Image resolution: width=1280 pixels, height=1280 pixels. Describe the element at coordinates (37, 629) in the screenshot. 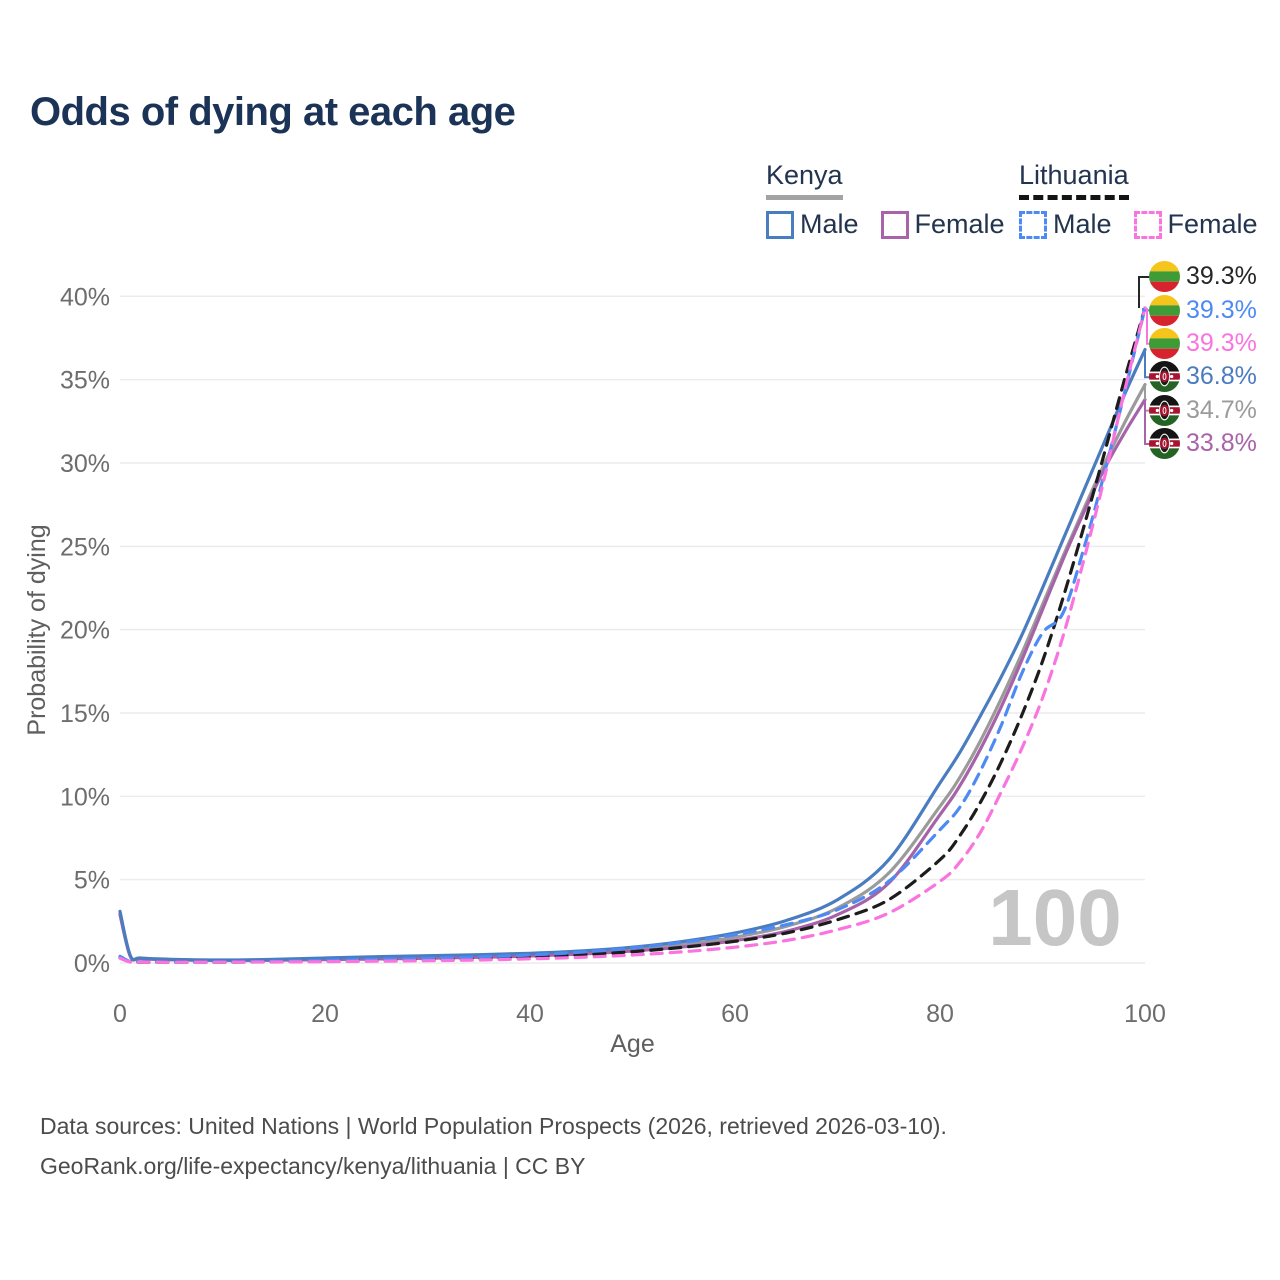

I see `y-axis-title: Probability of dying` at that location.